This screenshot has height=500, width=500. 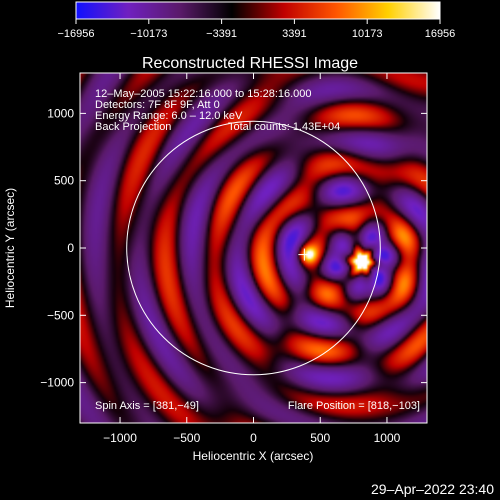 What do you see at coordinates (304, 254) in the screenshot?
I see `spin-axis-marker` at bounding box center [304, 254].